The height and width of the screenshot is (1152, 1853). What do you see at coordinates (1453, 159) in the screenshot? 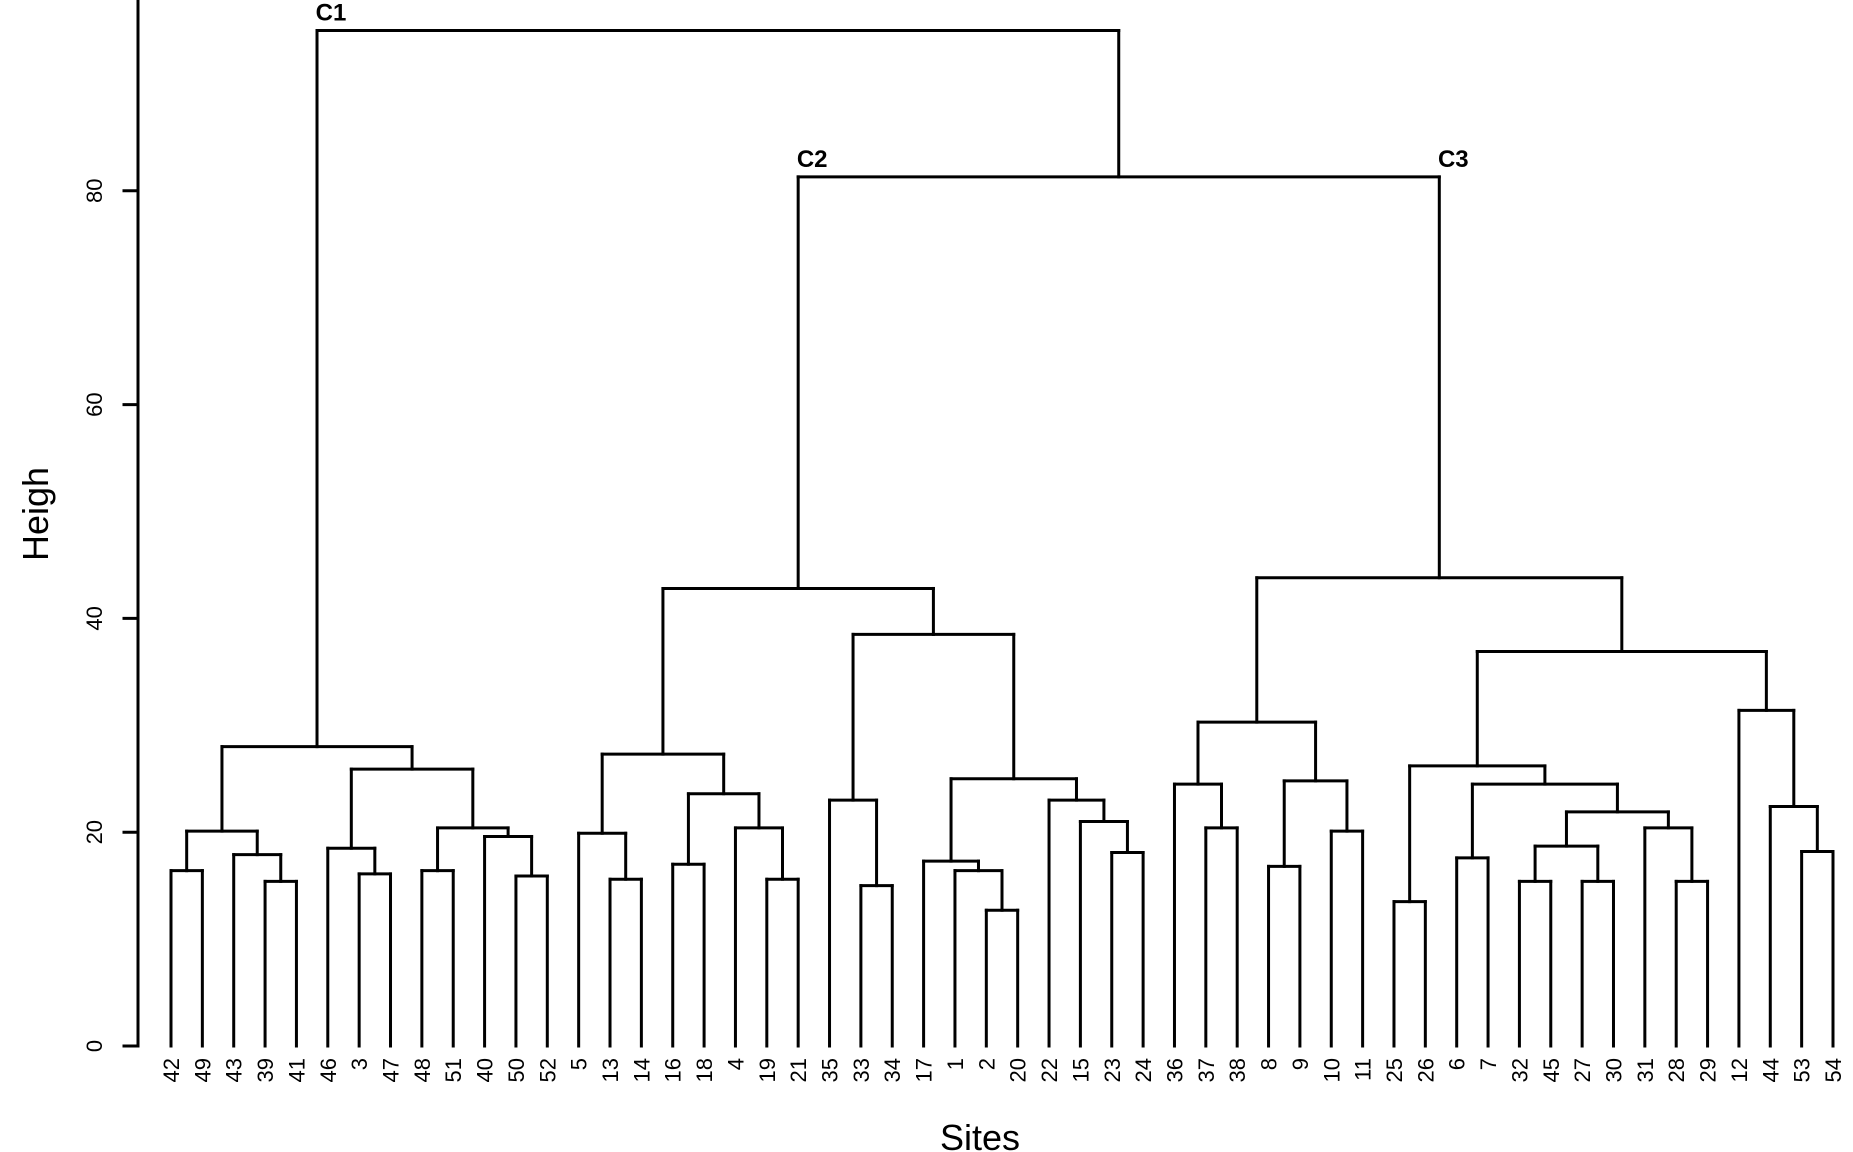
I see `cluster-label-c3: C3` at bounding box center [1453, 159].